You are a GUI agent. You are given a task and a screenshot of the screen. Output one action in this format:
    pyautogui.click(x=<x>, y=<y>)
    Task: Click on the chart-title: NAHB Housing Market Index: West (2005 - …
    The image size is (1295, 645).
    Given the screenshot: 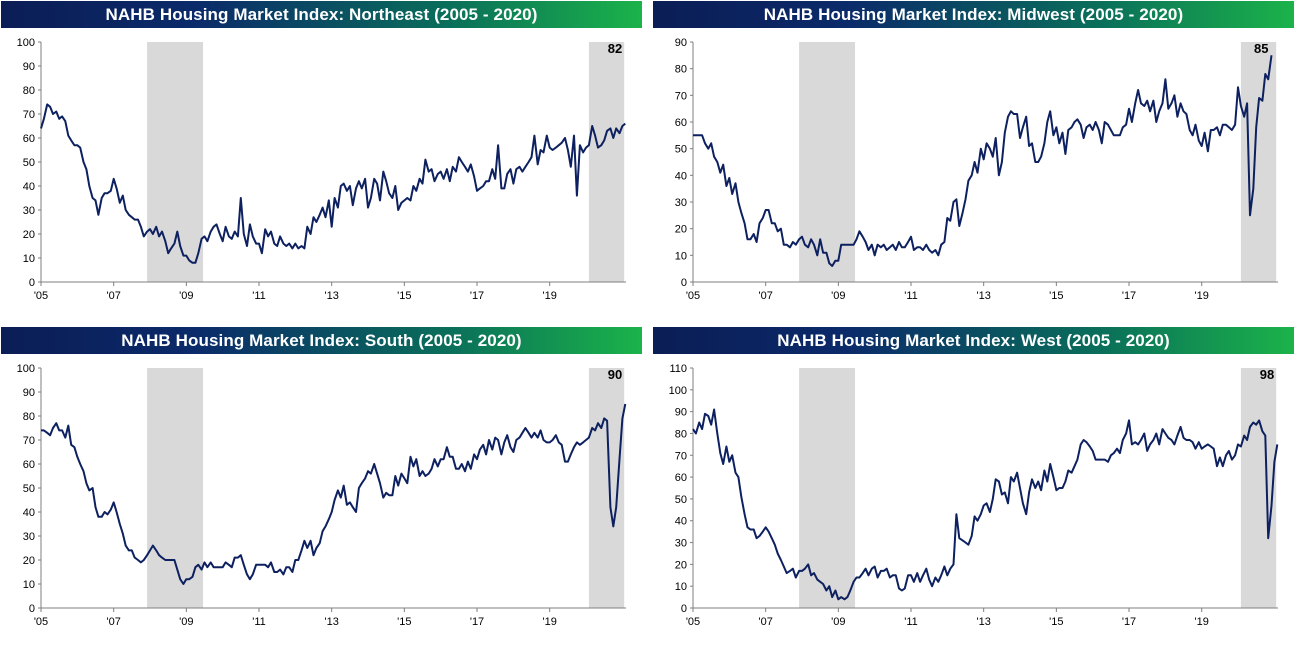 What is the action you would take?
    pyautogui.click(x=973, y=340)
    